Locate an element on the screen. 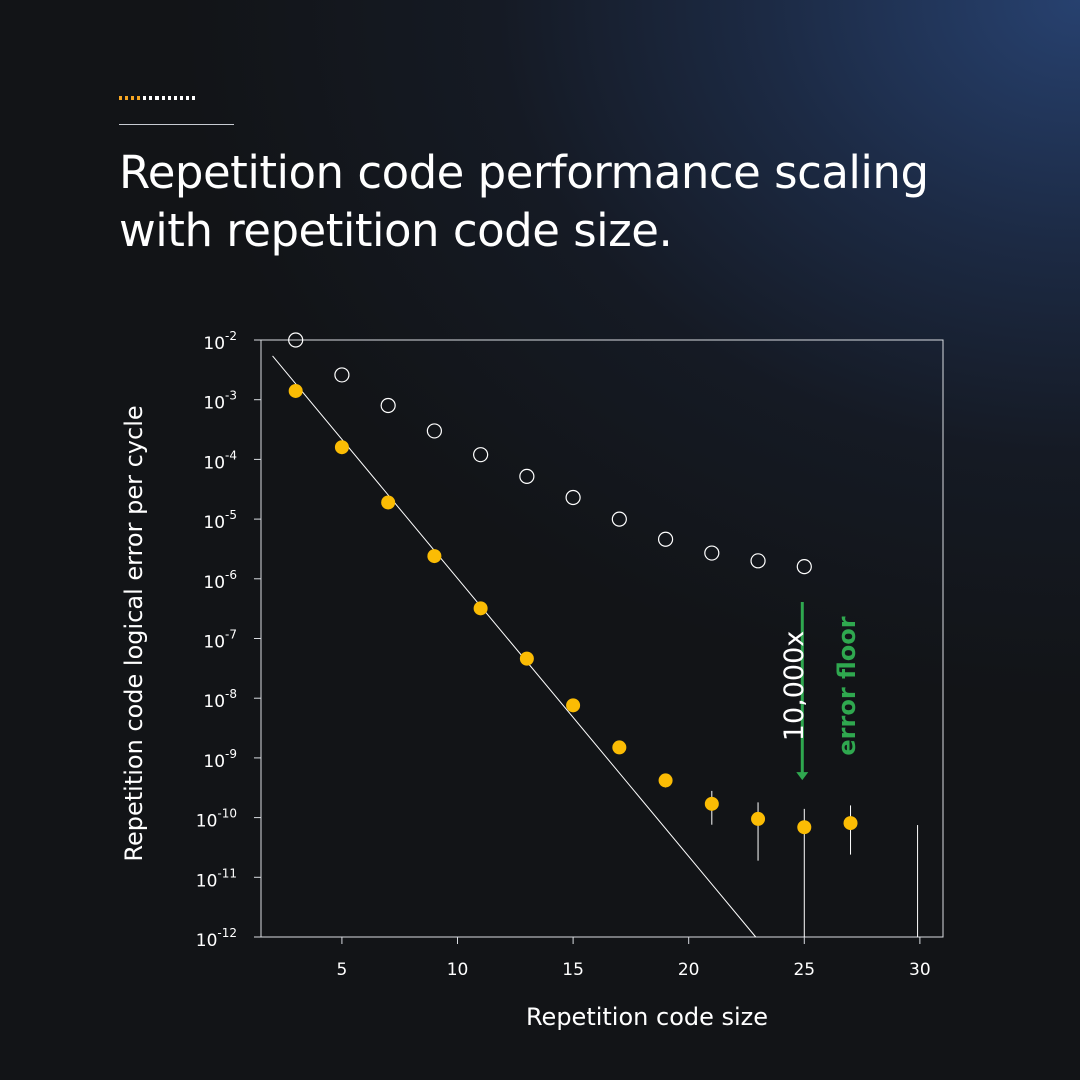 Image resolution: width=1080 pixels, height=1080 pixels. x-tick-label: 25 is located at coordinates (804, 970).